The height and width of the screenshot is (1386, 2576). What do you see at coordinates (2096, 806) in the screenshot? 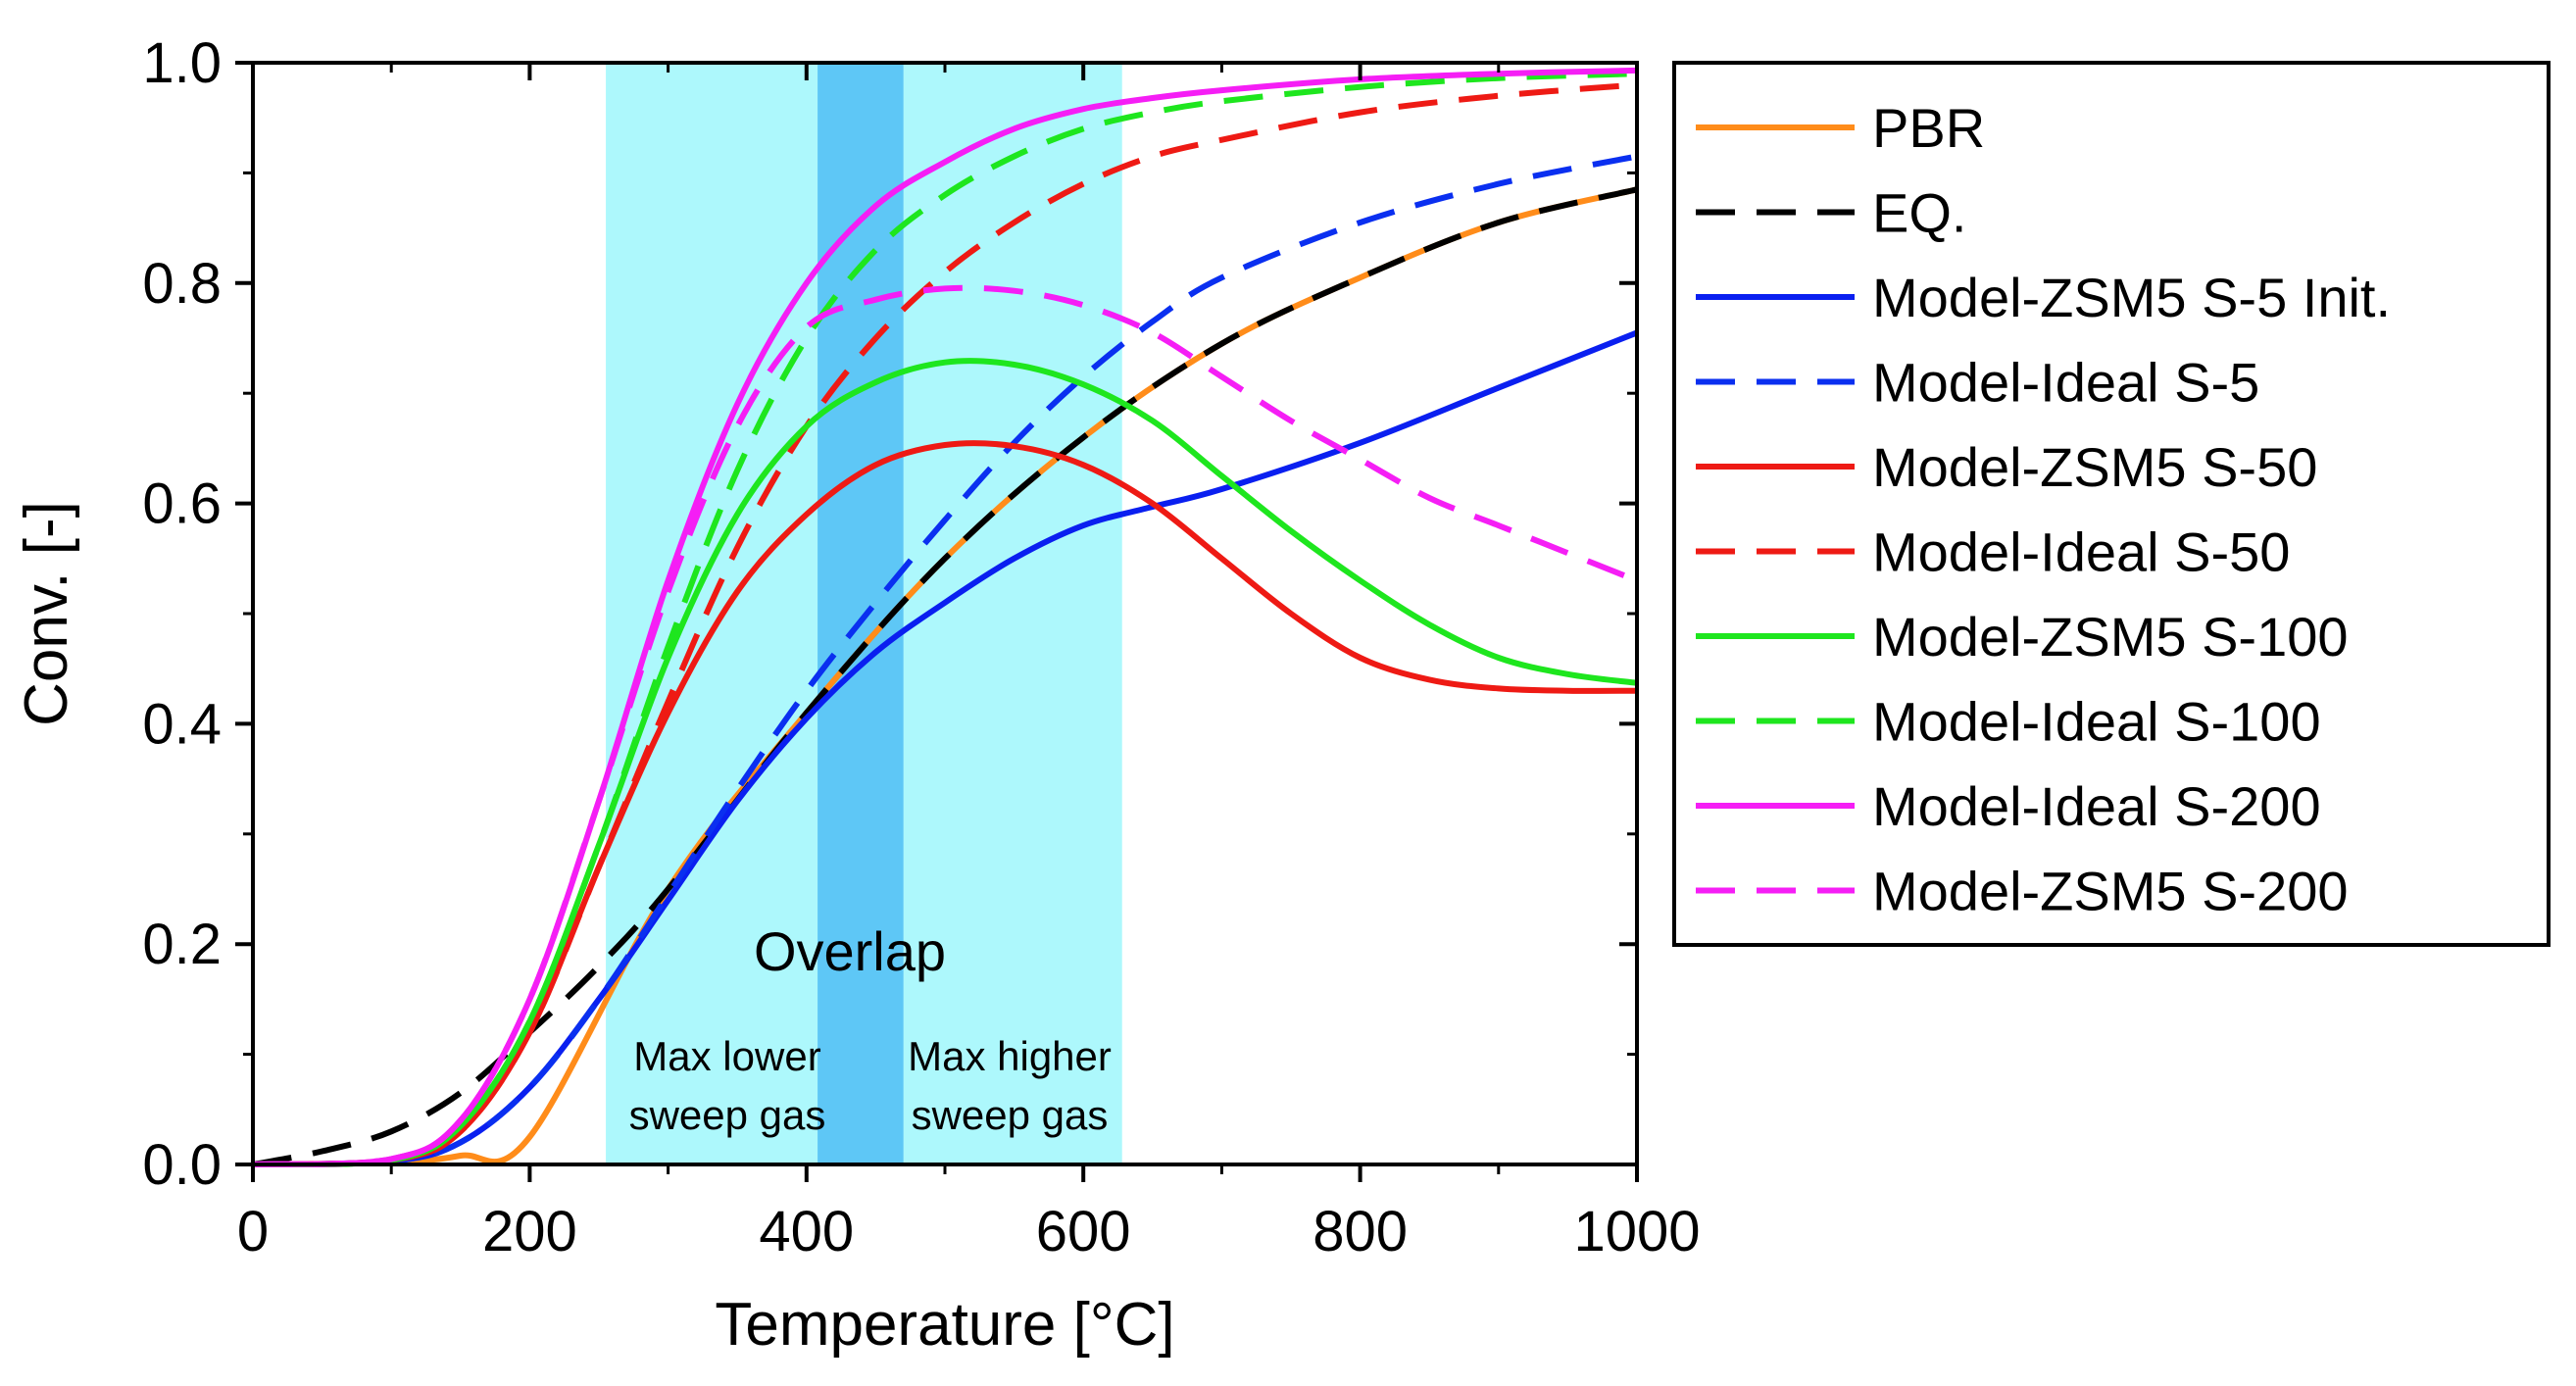
I see `legend-label-model-ideal-s-200: Model-Ideal S-200` at bounding box center [2096, 806].